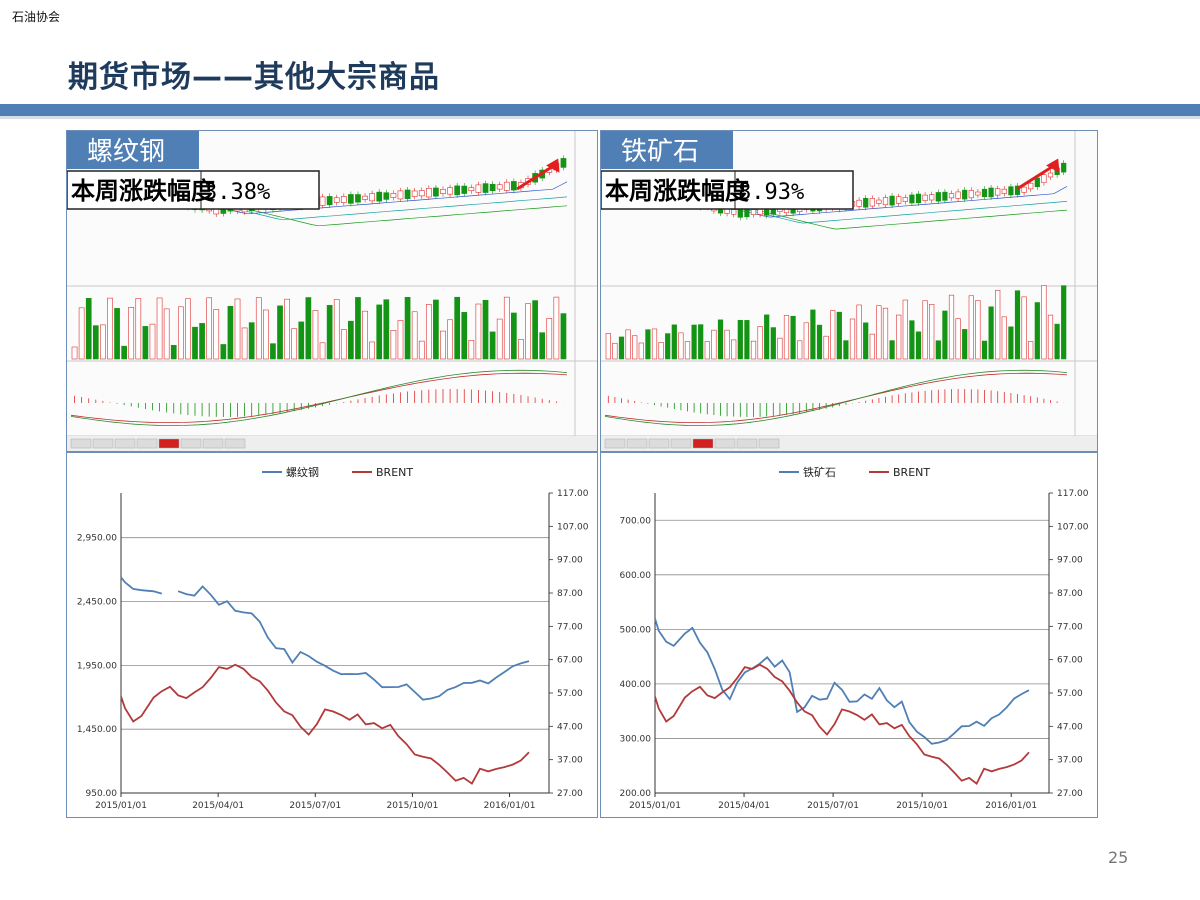 This screenshot has height=900, width=1200. What do you see at coordinates (218, 806) in the screenshot?
I see `x-tick-label: 2015/04/01` at bounding box center [218, 806].